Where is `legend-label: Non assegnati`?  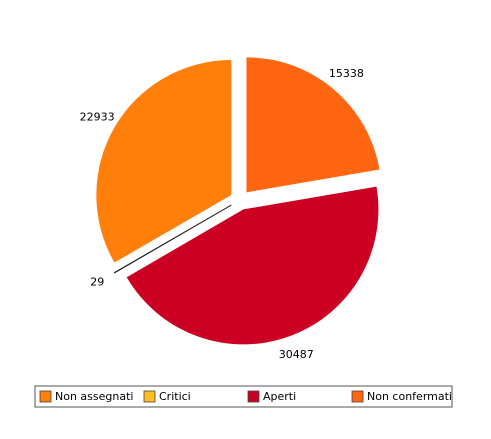
legend-label: Non assegnati is located at coordinates (94, 396).